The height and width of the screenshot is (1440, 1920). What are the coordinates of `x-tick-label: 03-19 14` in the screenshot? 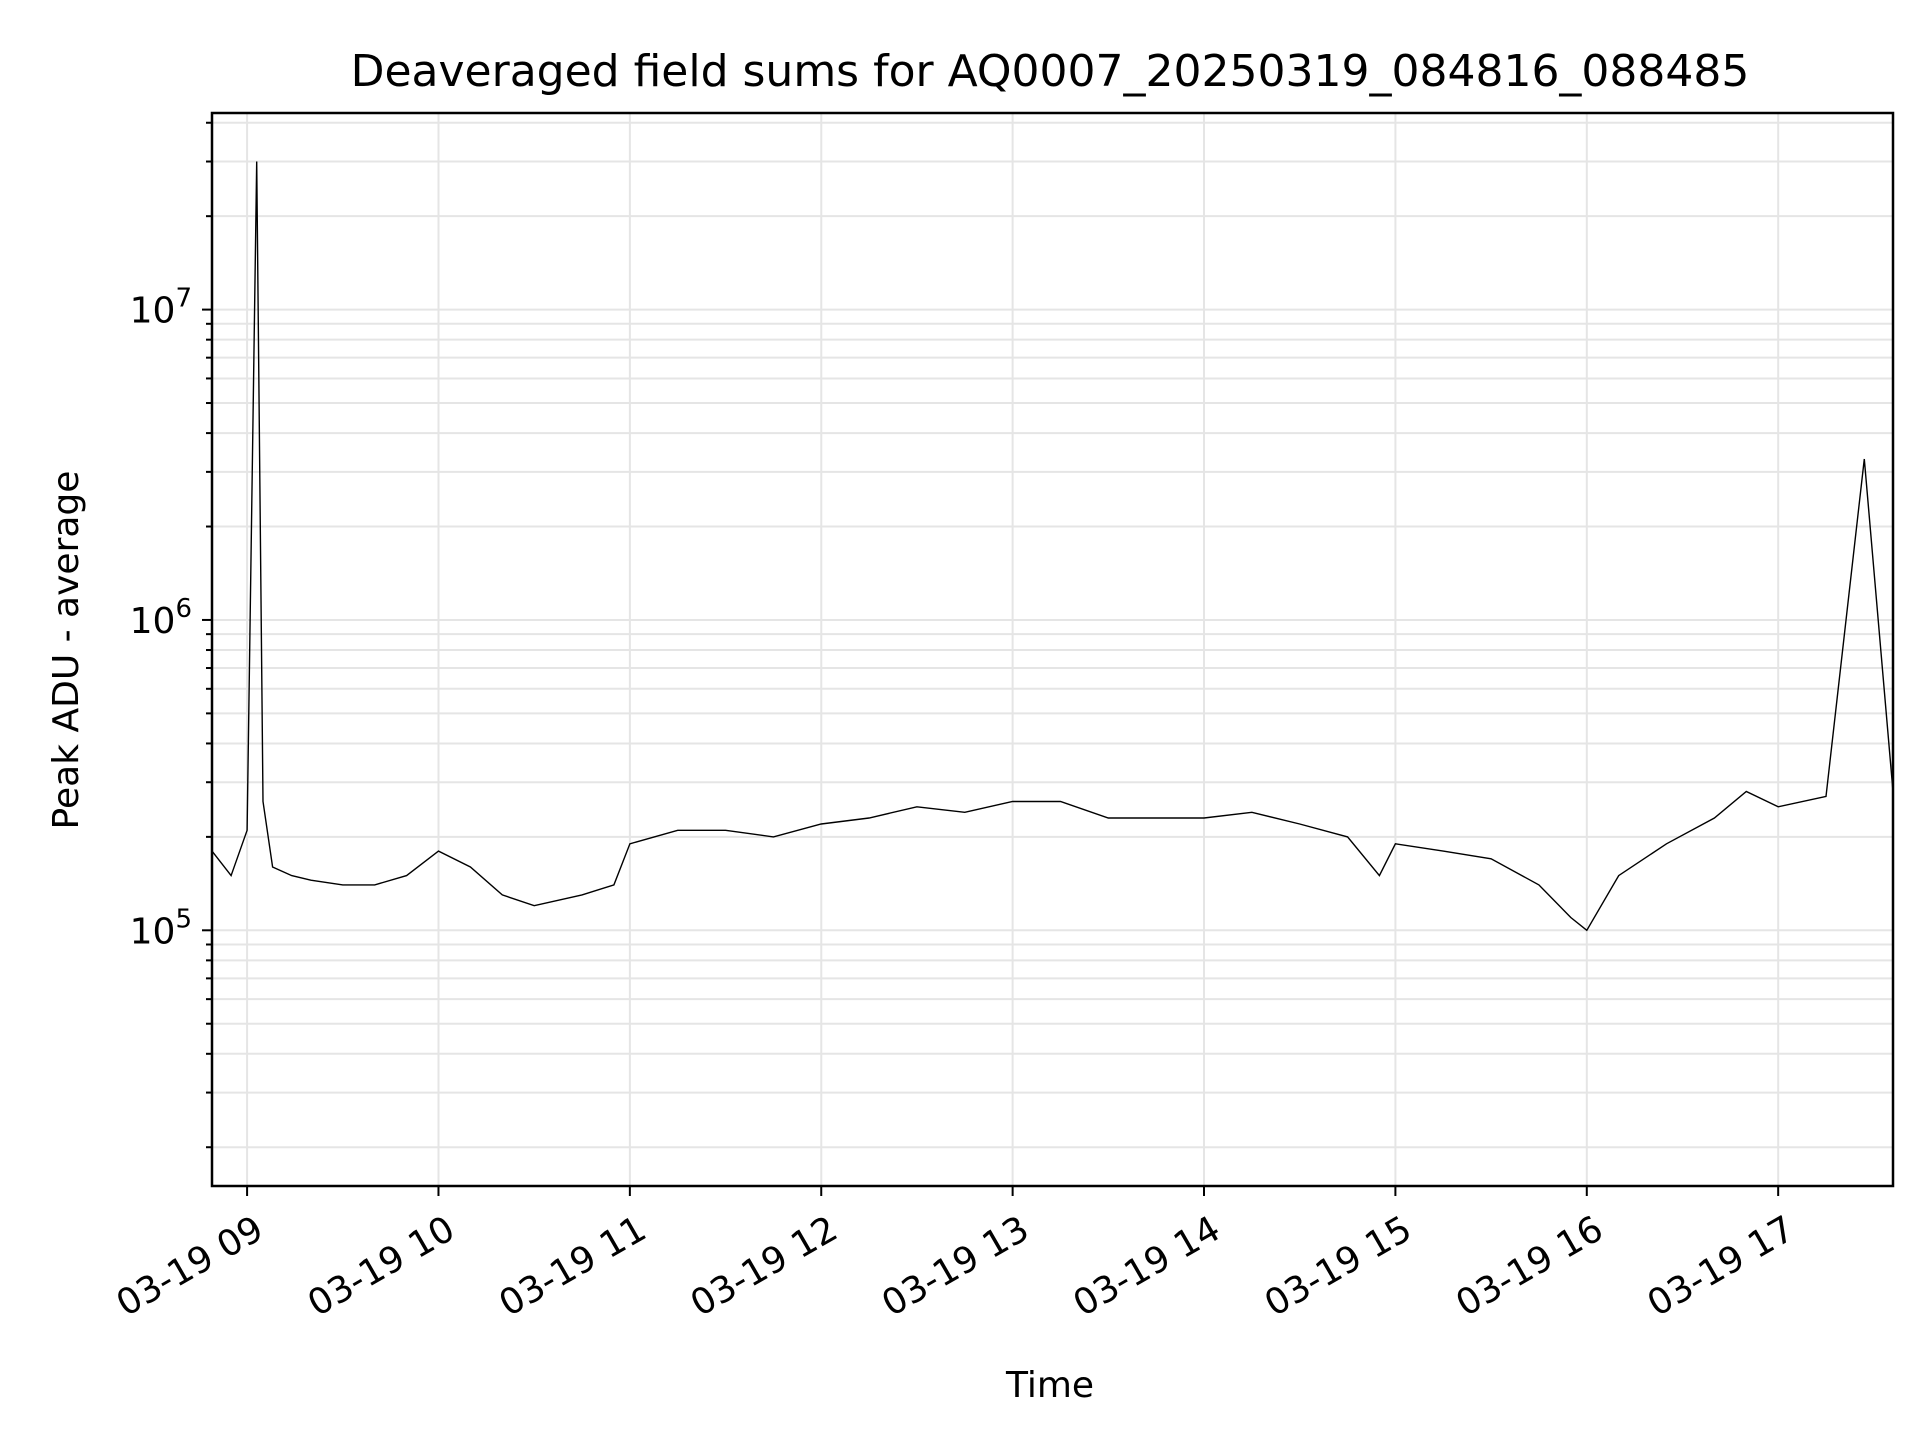 It's located at (1147, 1266).